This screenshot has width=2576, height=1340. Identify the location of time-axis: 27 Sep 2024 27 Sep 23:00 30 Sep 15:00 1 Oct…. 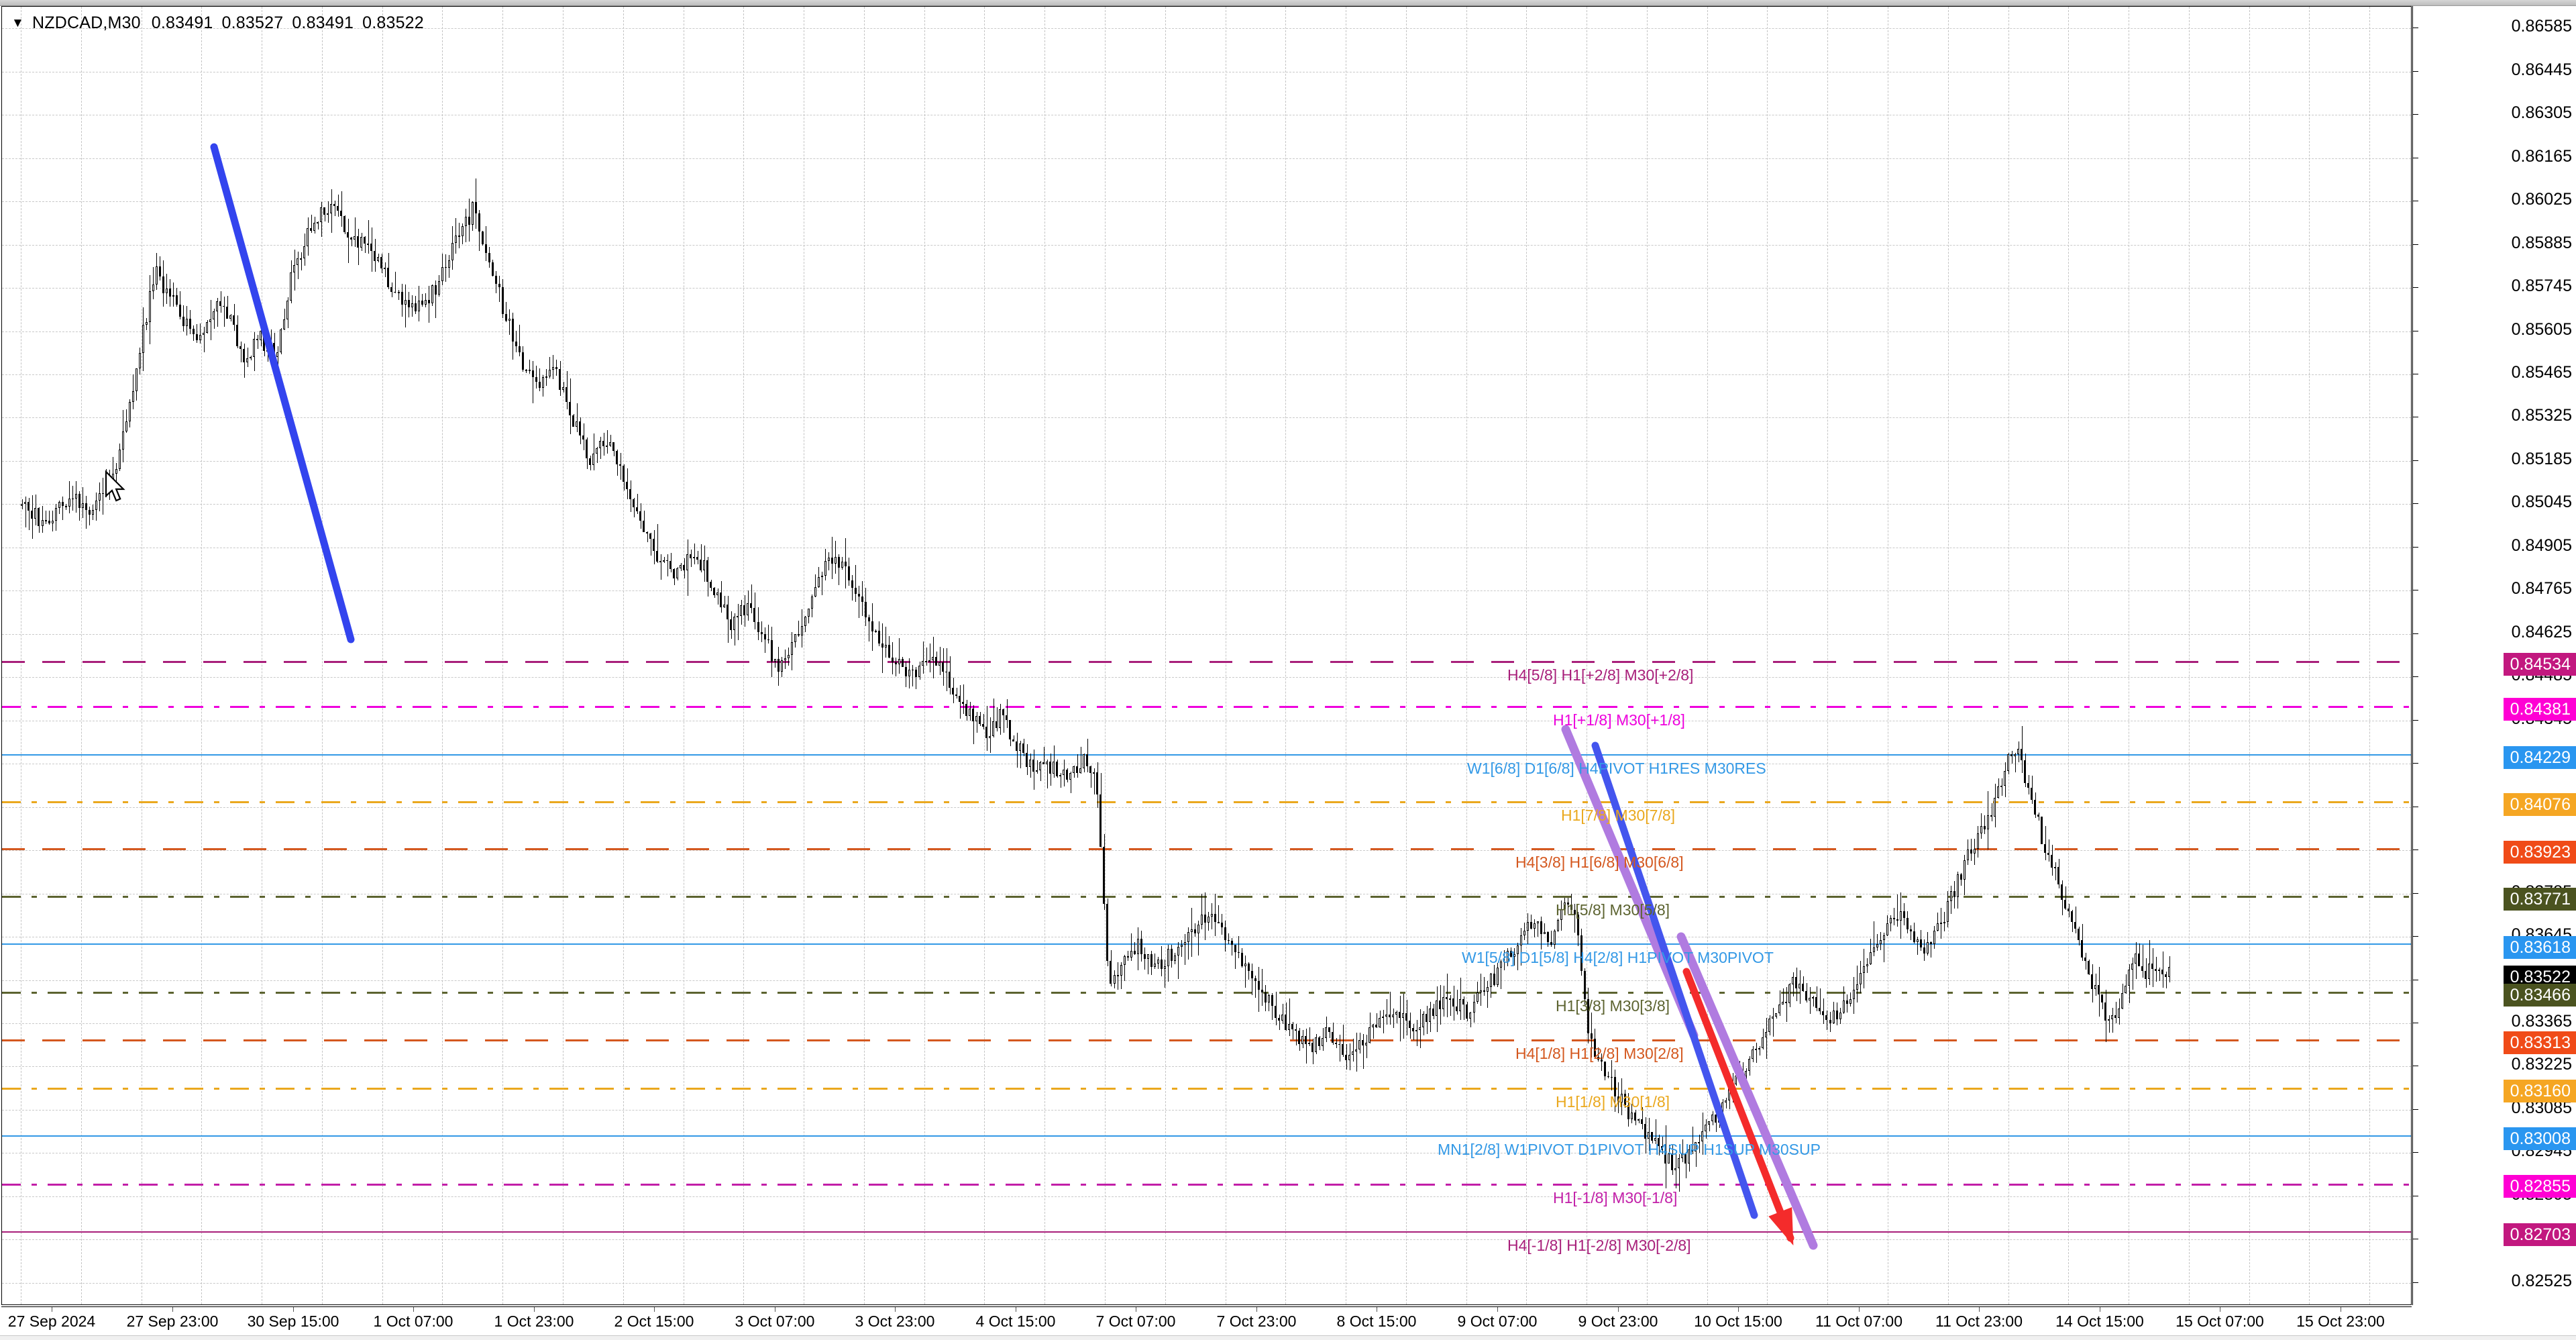
(1206, 1321).